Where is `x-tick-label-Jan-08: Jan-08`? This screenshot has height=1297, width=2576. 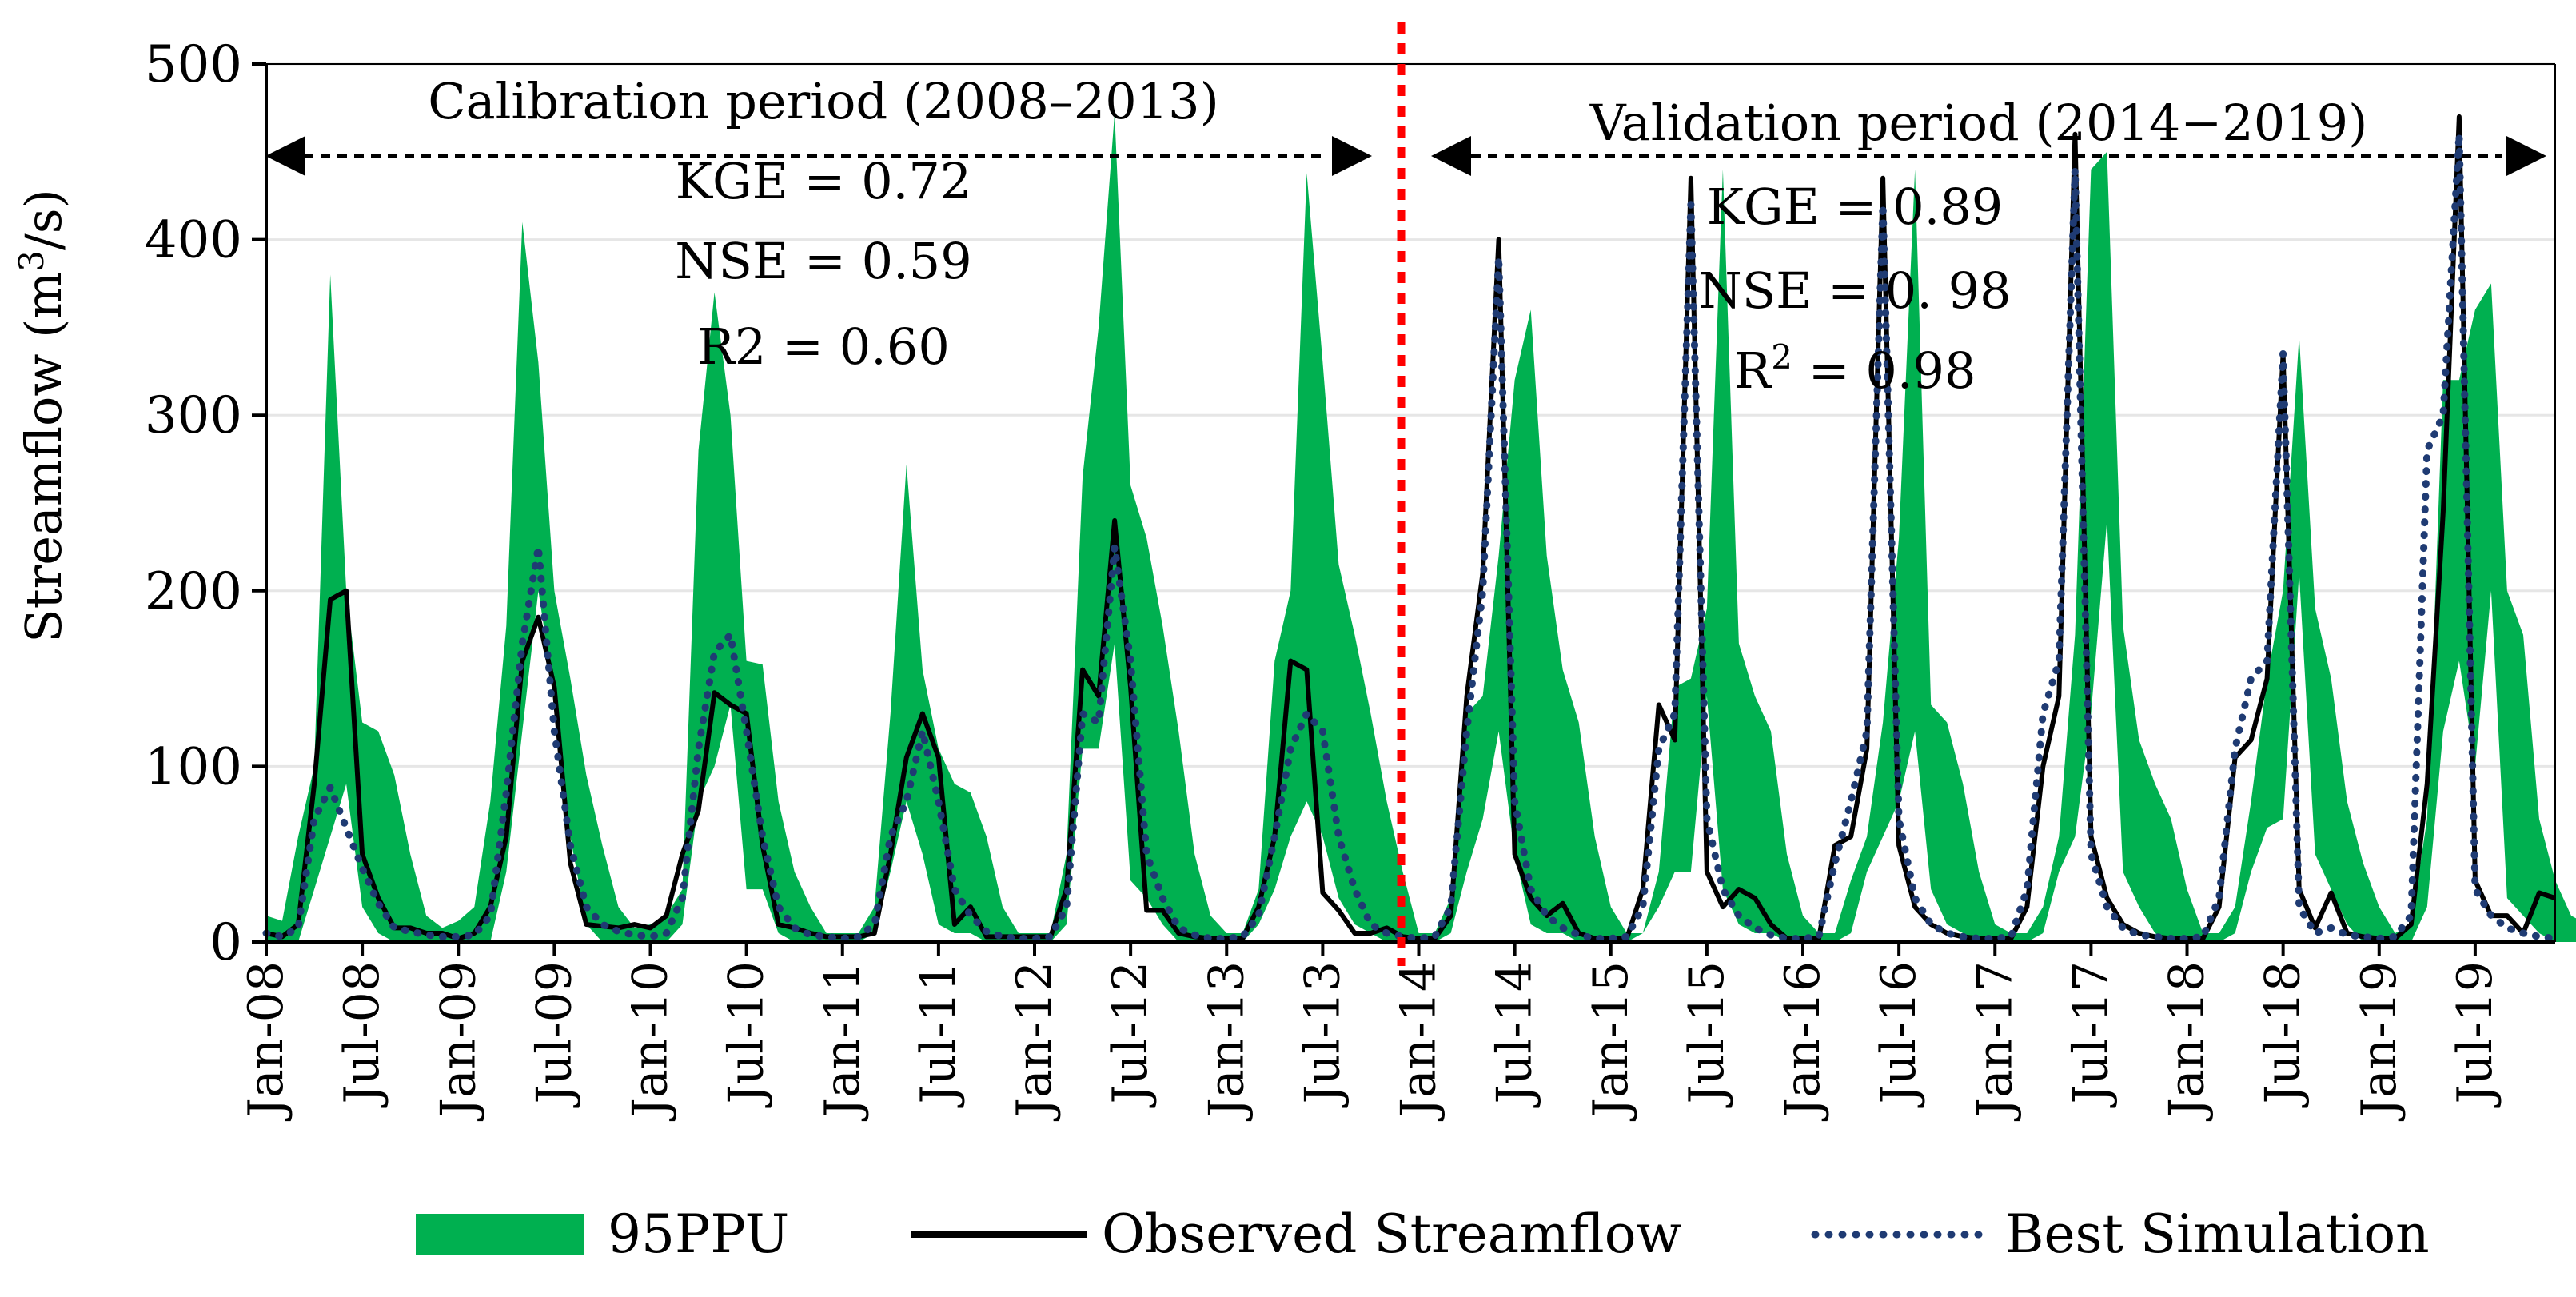 x-tick-label-Jan-08: Jan-08 is located at coordinates (266, 1041).